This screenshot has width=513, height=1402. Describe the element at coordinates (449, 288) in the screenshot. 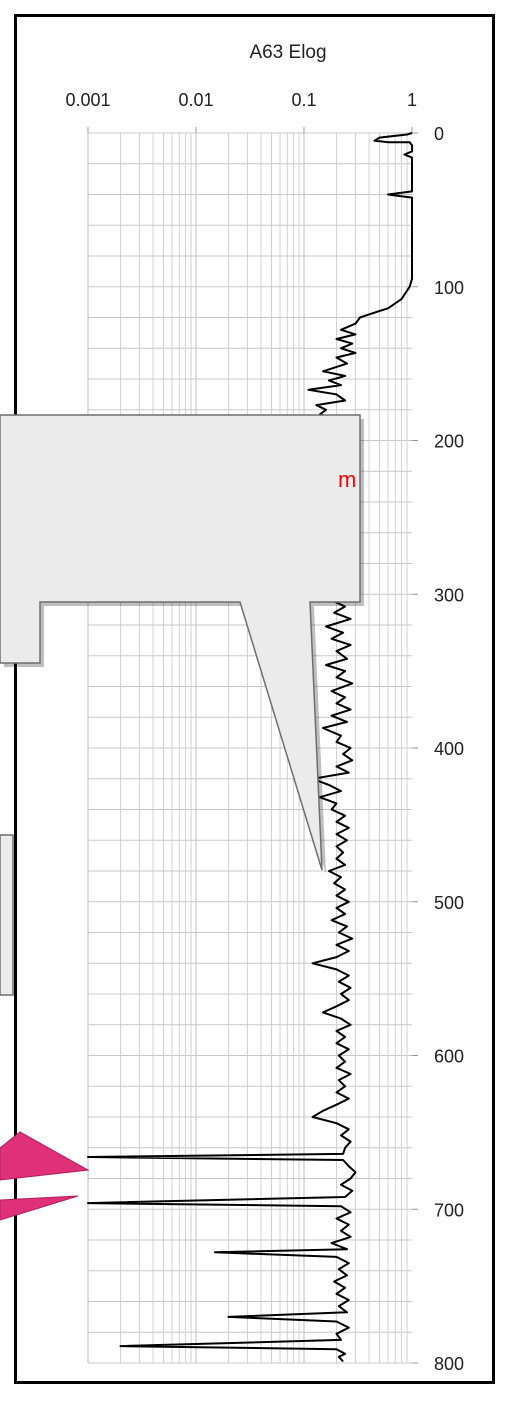

I see `y-tick-label: 100` at that location.